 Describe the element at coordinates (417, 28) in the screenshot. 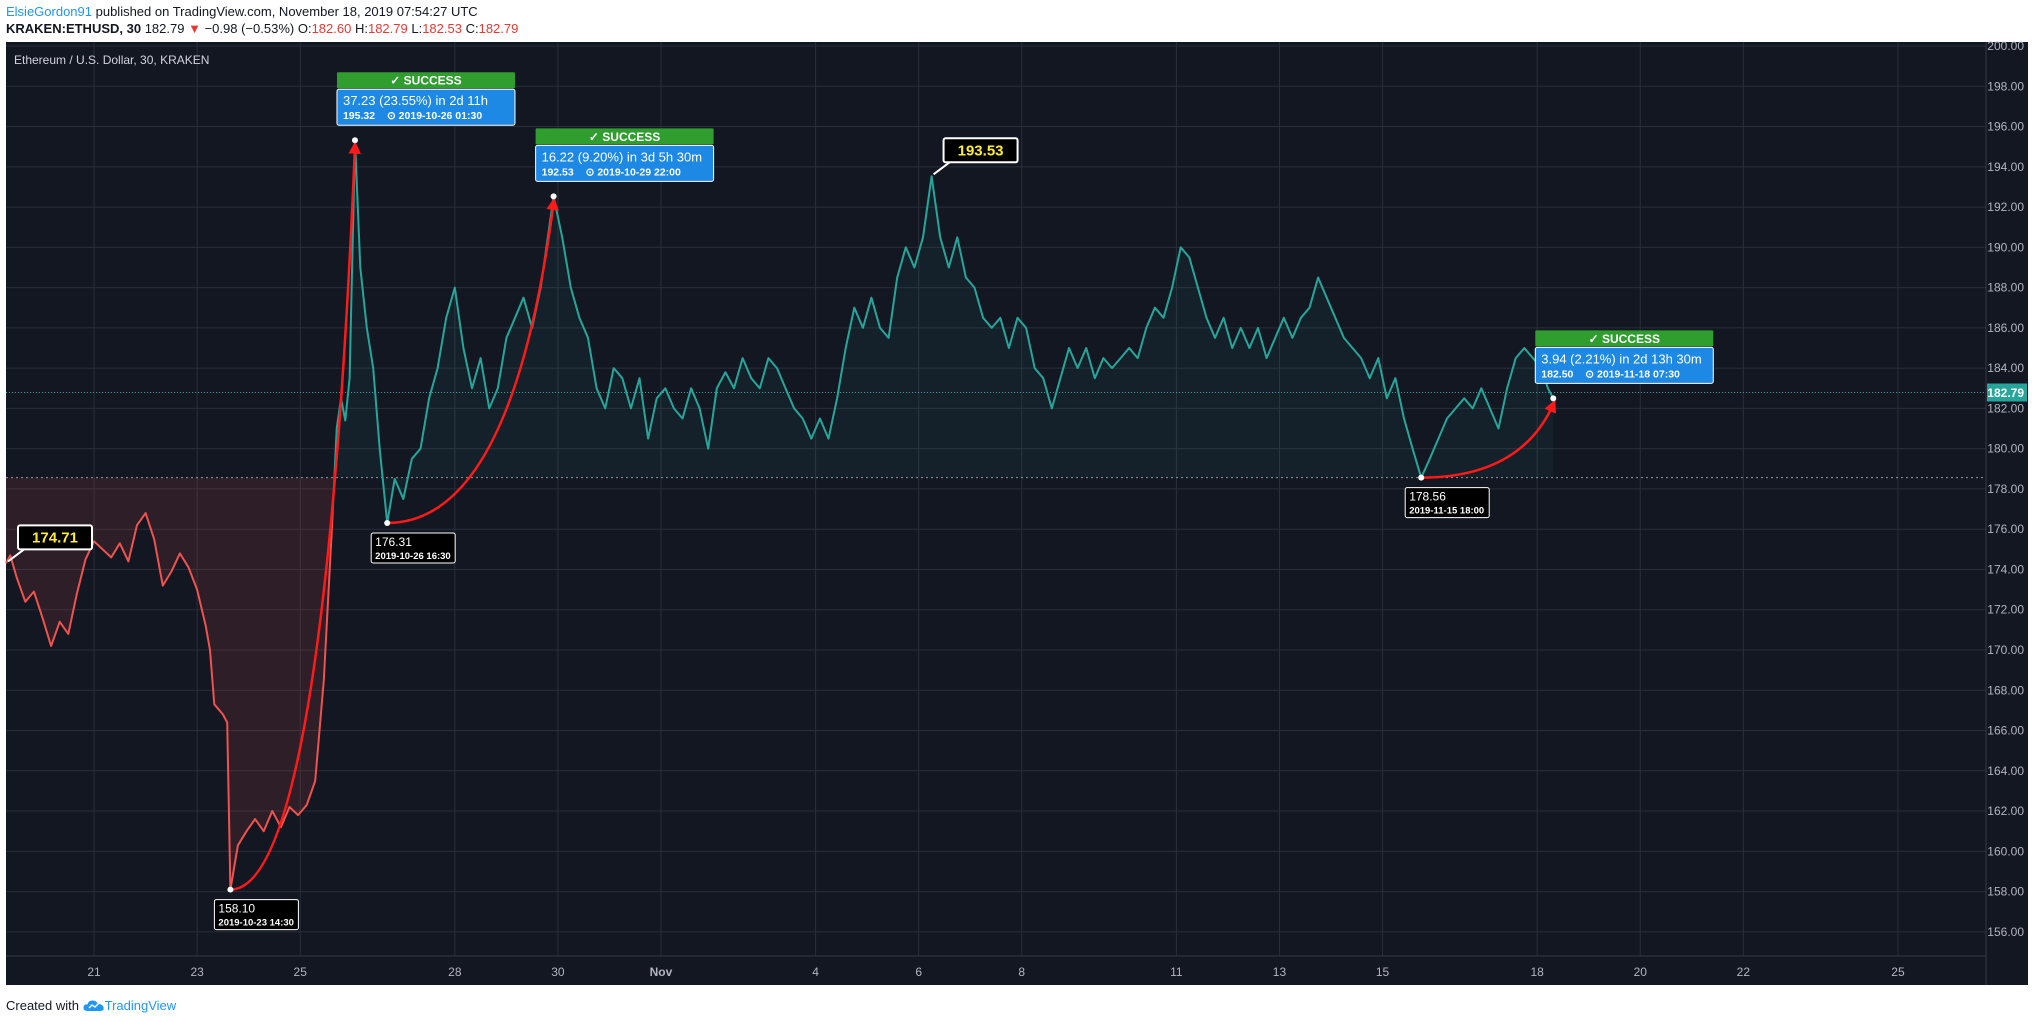

I see `low-label: L:` at that location.